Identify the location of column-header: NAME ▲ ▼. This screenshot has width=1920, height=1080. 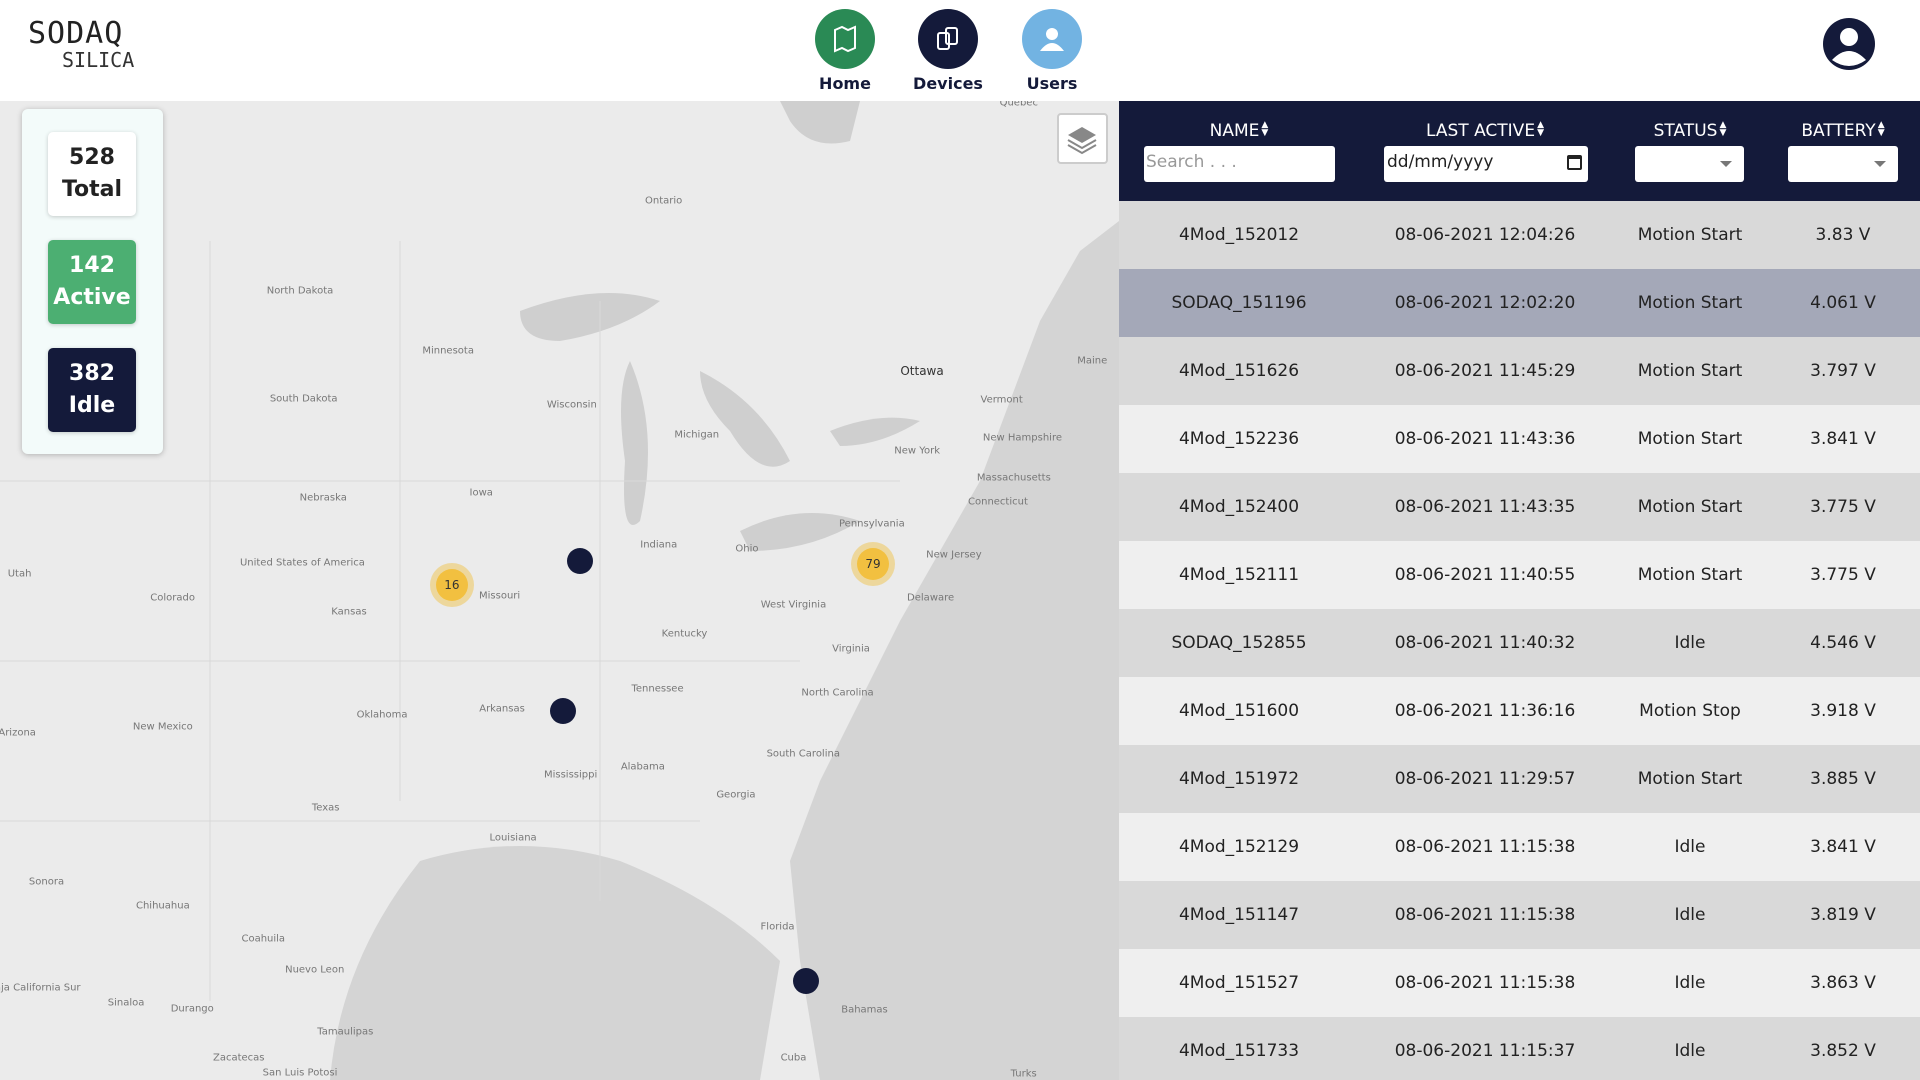
(1239, 131).